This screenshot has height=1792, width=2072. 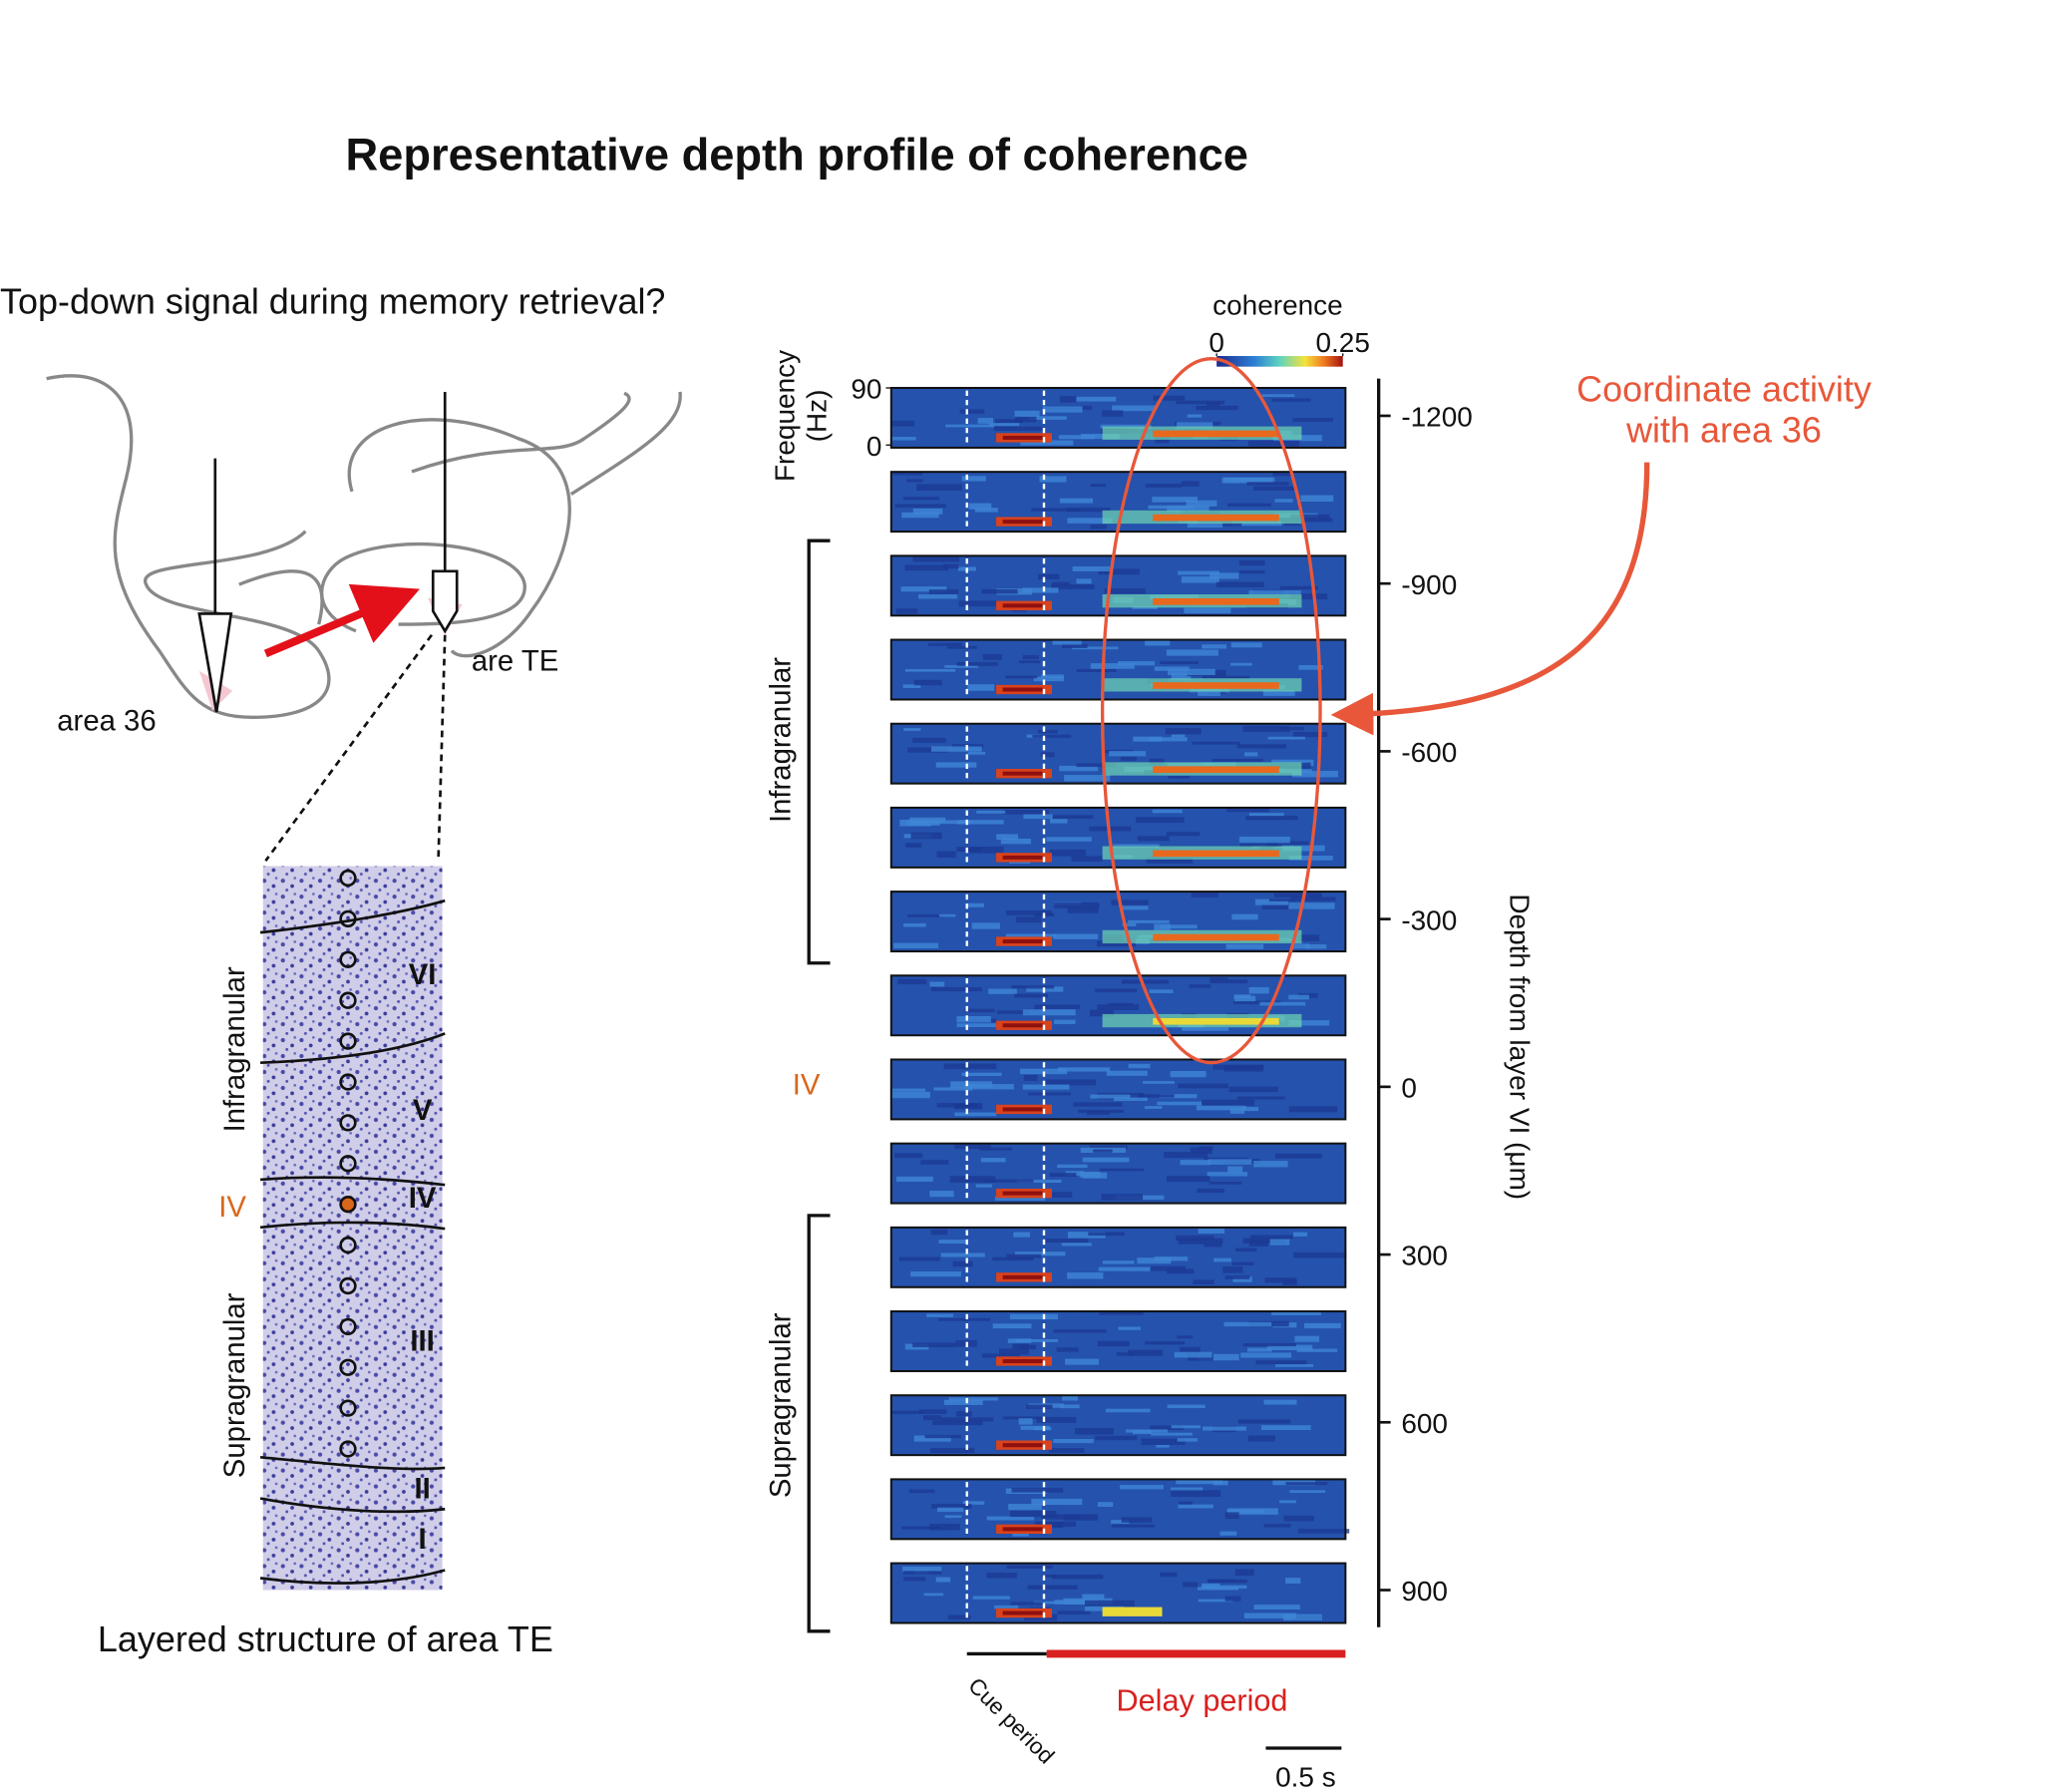 I want to click on frequency-ticks: 90 0, so click(x=871, y=418).